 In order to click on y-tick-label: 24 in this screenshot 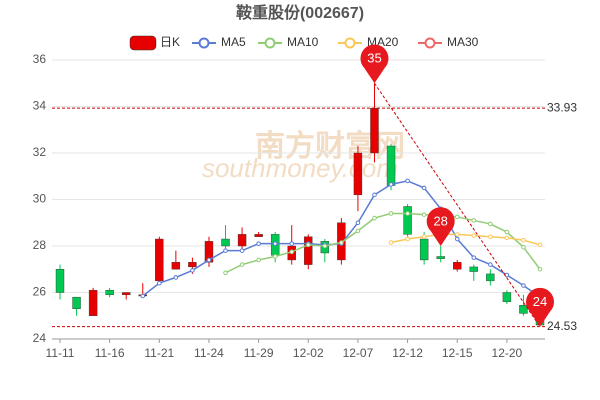, I will do `click(40, 338)`.